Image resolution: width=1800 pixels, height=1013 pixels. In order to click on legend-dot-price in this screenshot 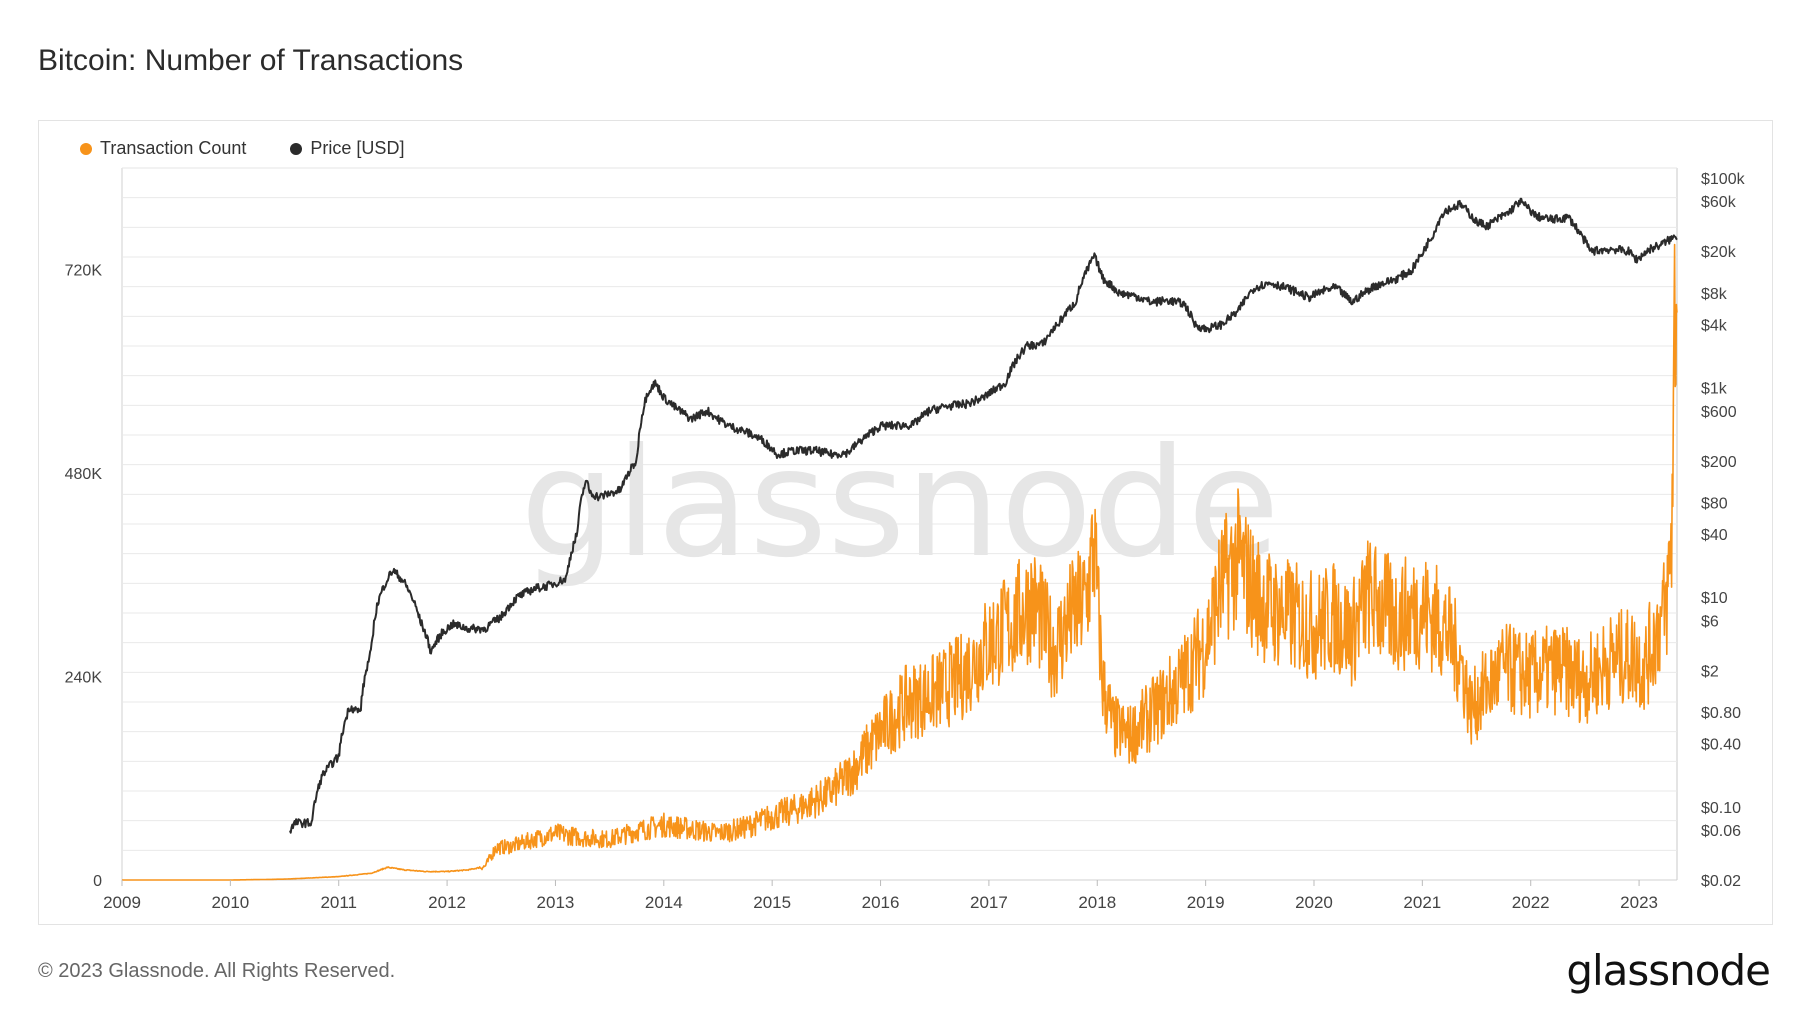, I will do `click(296, 148)`.